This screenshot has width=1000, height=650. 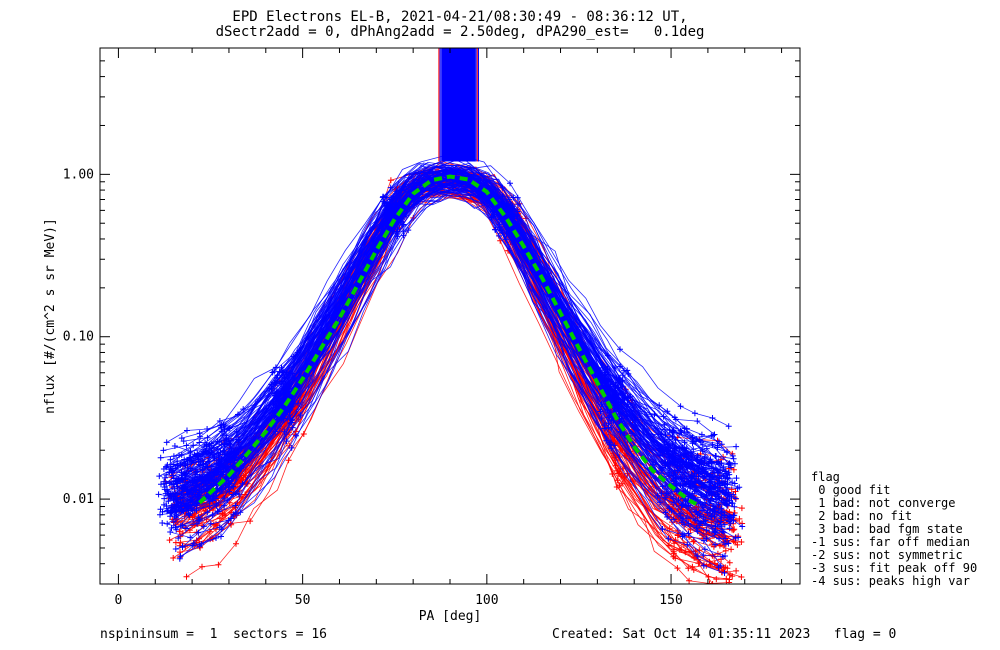 What do you see at coordinates (78, 174) in the screenshot?
I see `y-tick-label: 1.00` at bounding box center [78, 174].